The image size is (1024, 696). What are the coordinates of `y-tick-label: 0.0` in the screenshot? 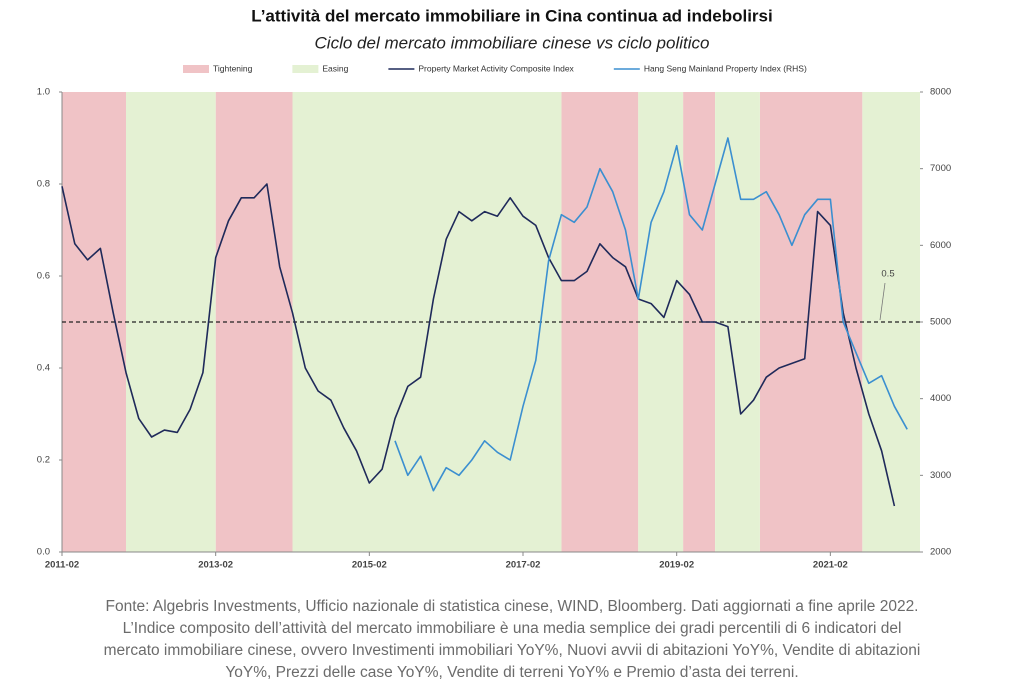 It's located at (43, 552).